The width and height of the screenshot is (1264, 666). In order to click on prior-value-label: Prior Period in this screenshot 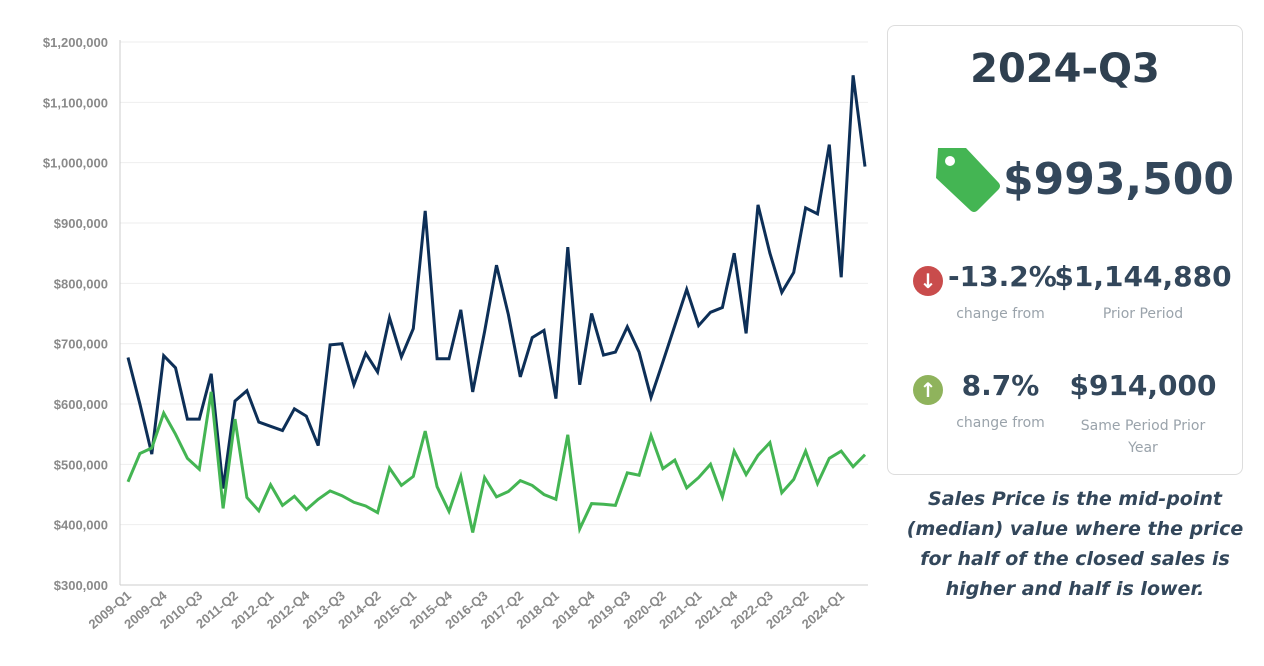, I will do `click(1143, 314)`.